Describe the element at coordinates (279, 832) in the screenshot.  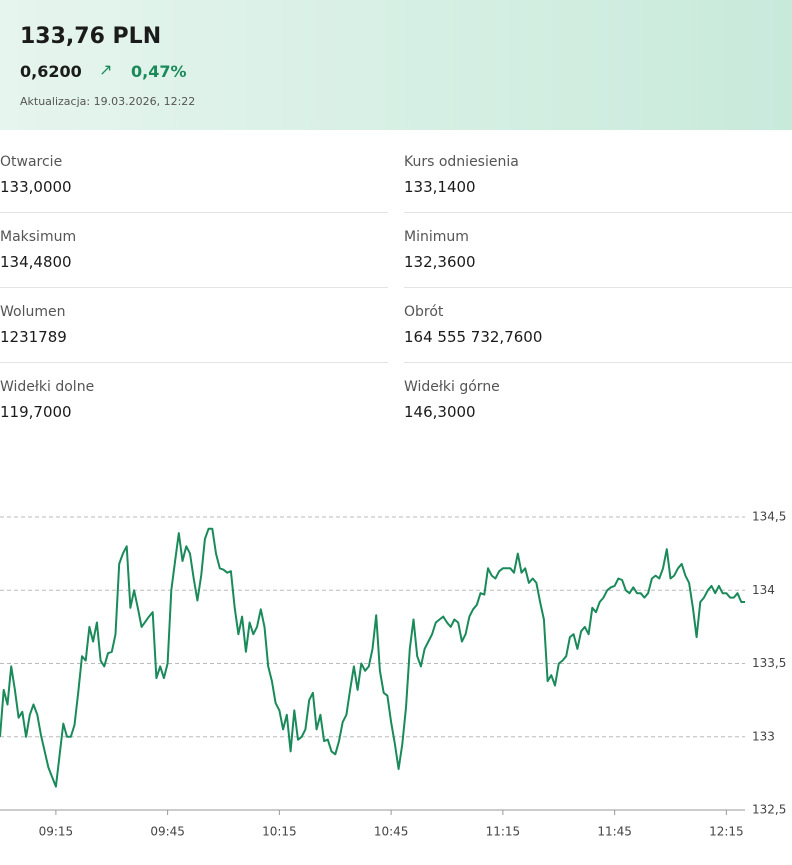
I see `x-tick-label: 10:15` at that location.